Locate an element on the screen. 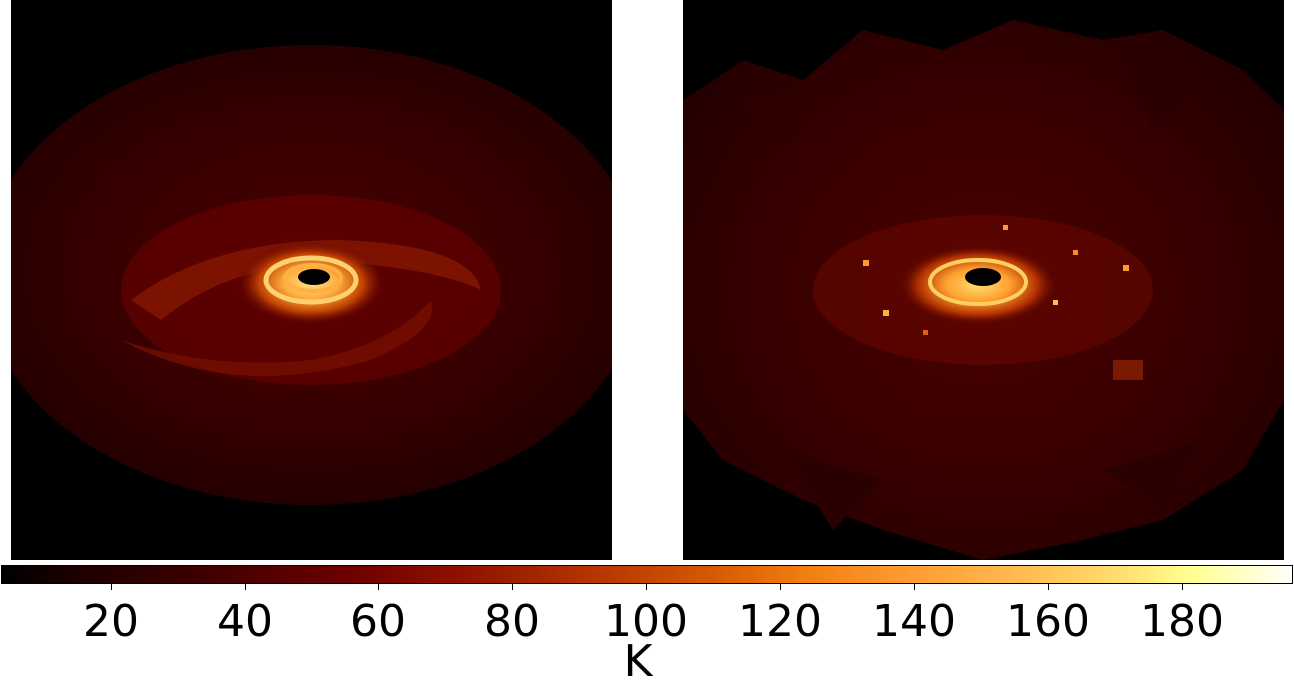  colorbar-tick-label: 120 is located at coordinates (780, 621).